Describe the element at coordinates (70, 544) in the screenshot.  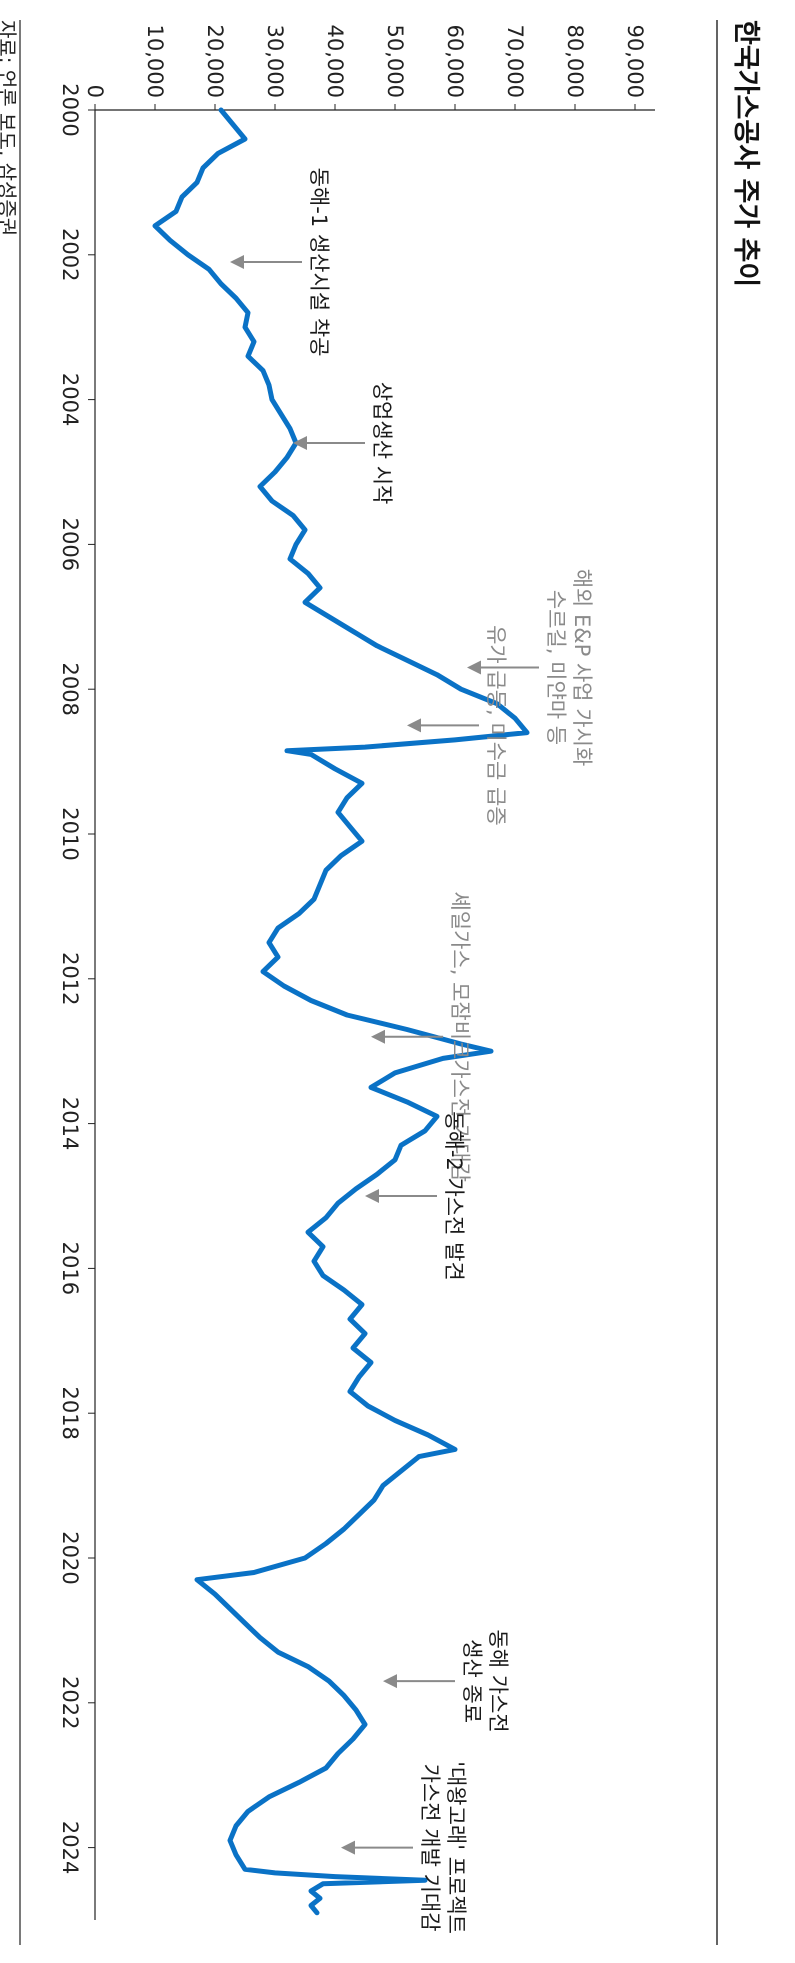
I see `x-tick-label: 2006` at that location.